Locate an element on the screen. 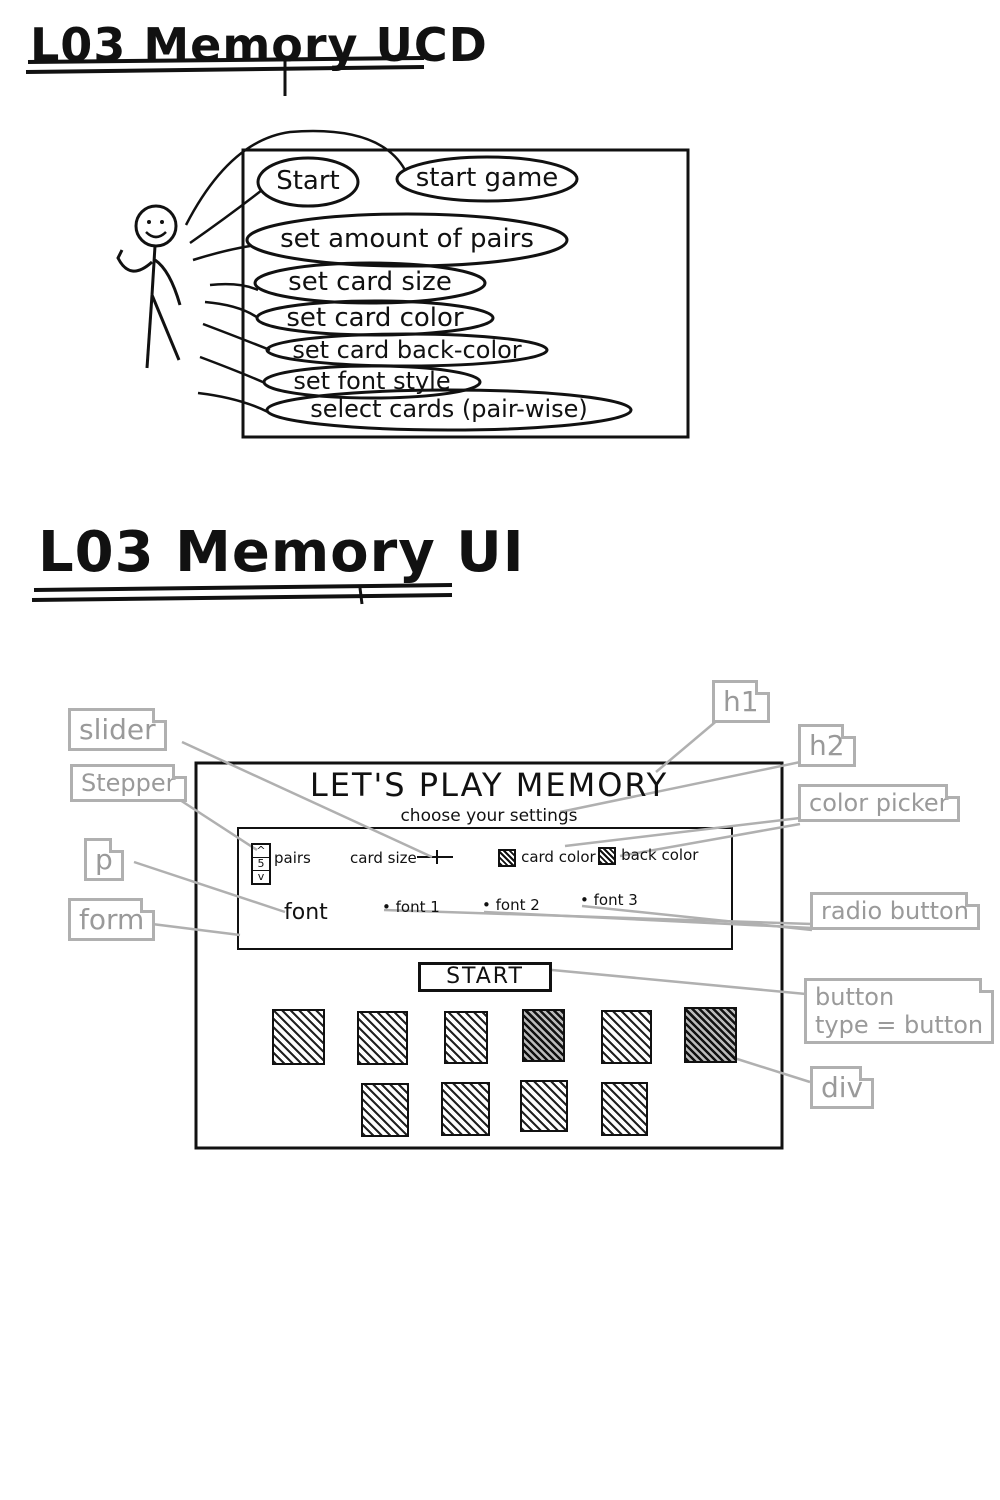 This screenshot has width=1000, height=1500. use-case-set-card-color: set card color is located at coordinates (375, 318).